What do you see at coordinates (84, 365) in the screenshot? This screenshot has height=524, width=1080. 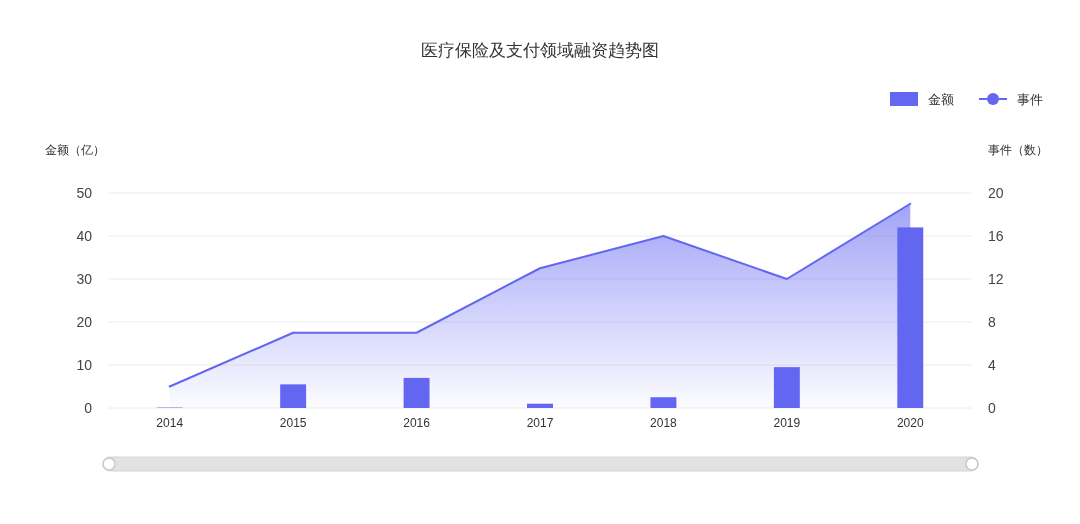 I see `y-tick-label: 10` at bounding box center [84, 365].